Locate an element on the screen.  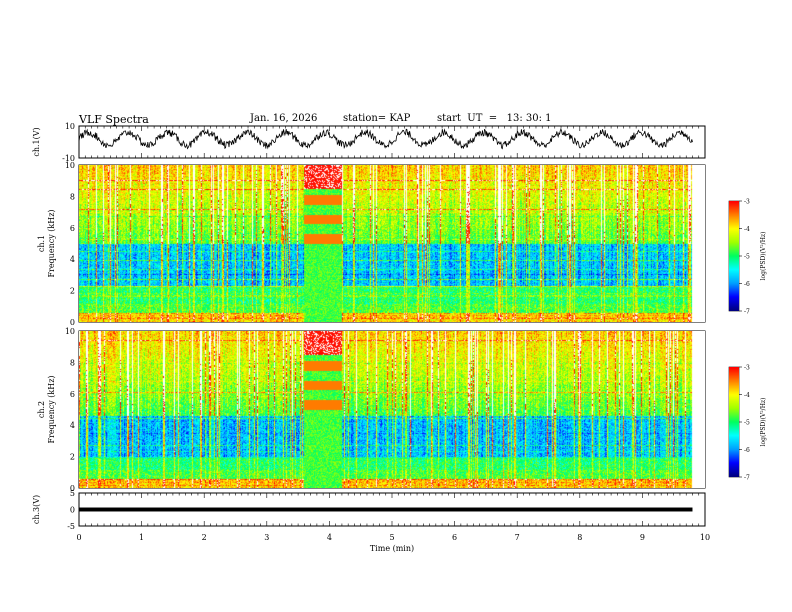
ch3-waveform-ylabel: ch.3(V) is located at coordinates (36, 509).